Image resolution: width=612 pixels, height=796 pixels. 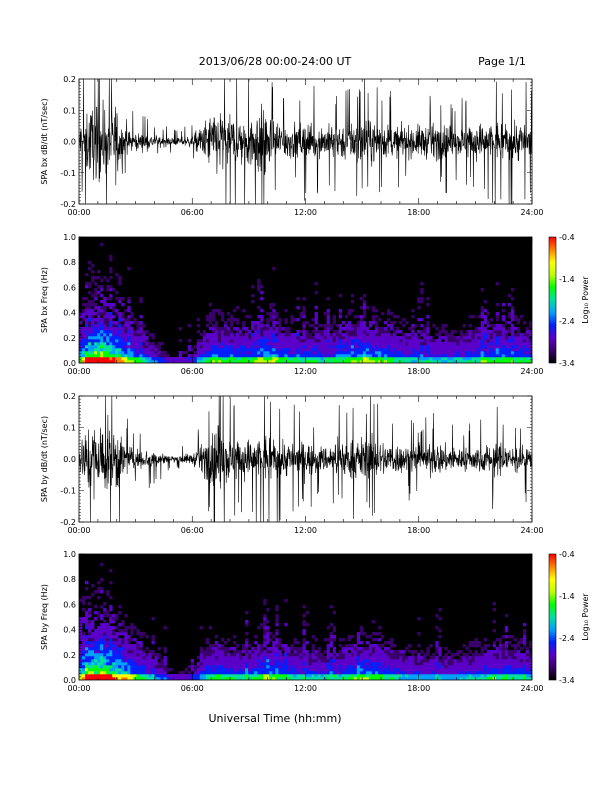 I want to click on x-axis-label: Universal Time (hh:mm), so click(x=275, y=718).